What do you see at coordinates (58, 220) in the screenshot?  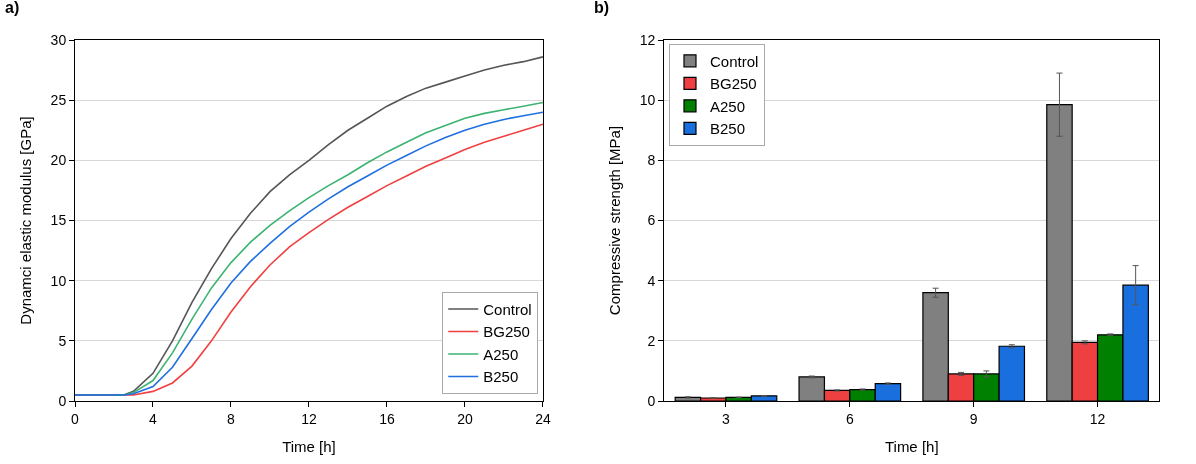 I see `y-tick-label: 15` at bounding box center [58, 220].